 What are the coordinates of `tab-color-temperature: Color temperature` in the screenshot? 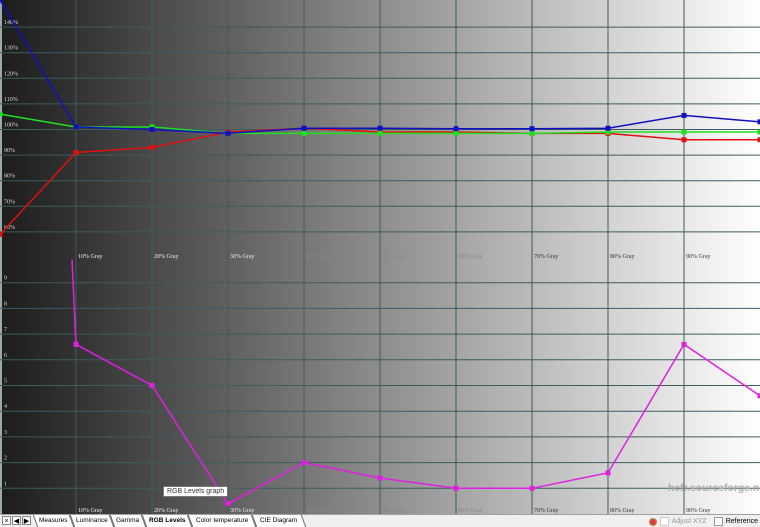 It's located at (222, 521).